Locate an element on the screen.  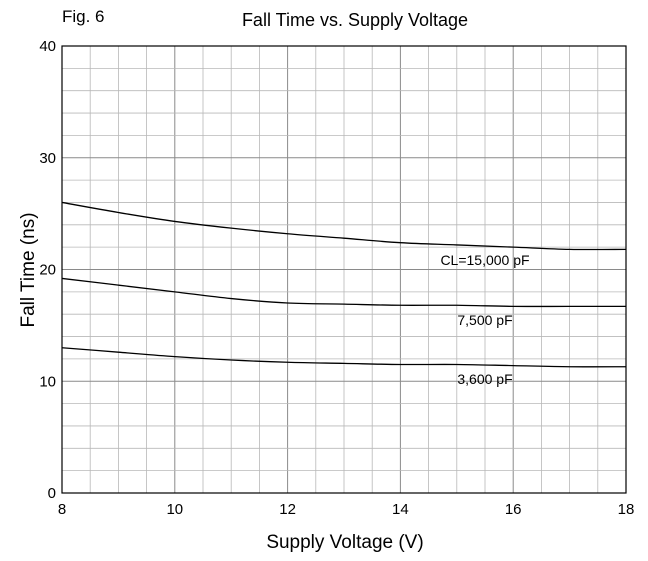
series-labels: CL=15,000 pF 7,500 pF 3,600 pF is located at coordinates (484, 319).